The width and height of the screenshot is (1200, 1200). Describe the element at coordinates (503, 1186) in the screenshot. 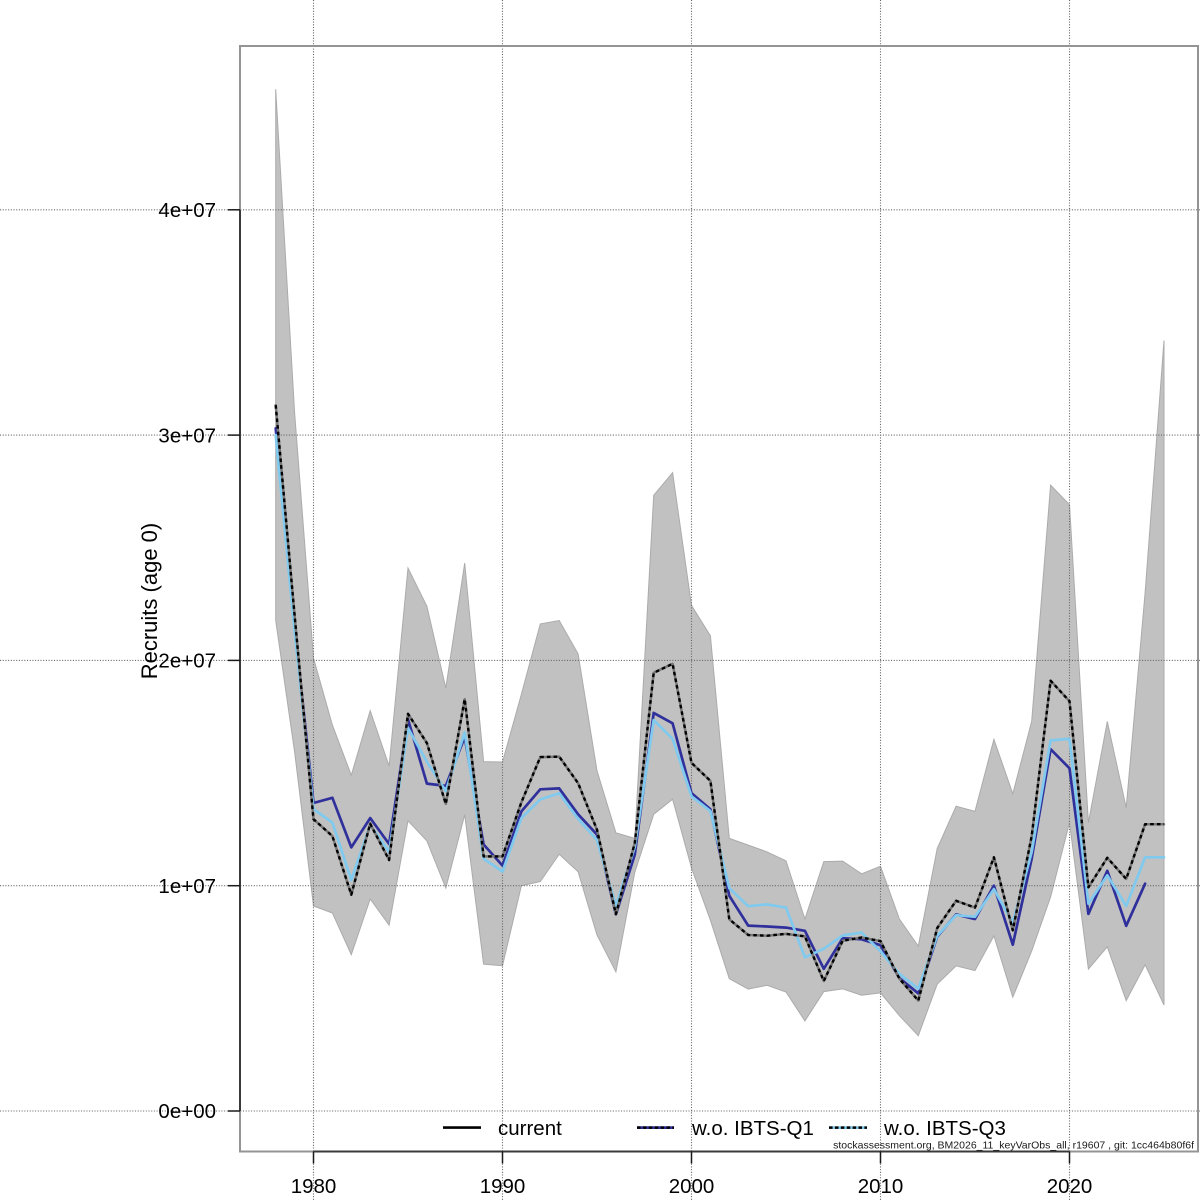

I see `svg-text: 1990` at that location.